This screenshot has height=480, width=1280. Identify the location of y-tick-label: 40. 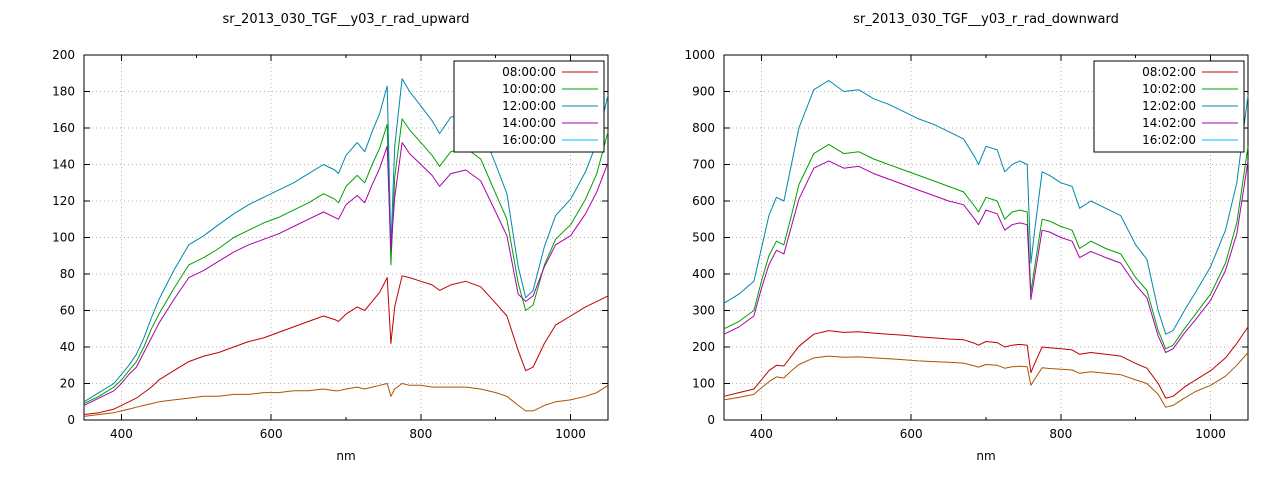
(67, 347).